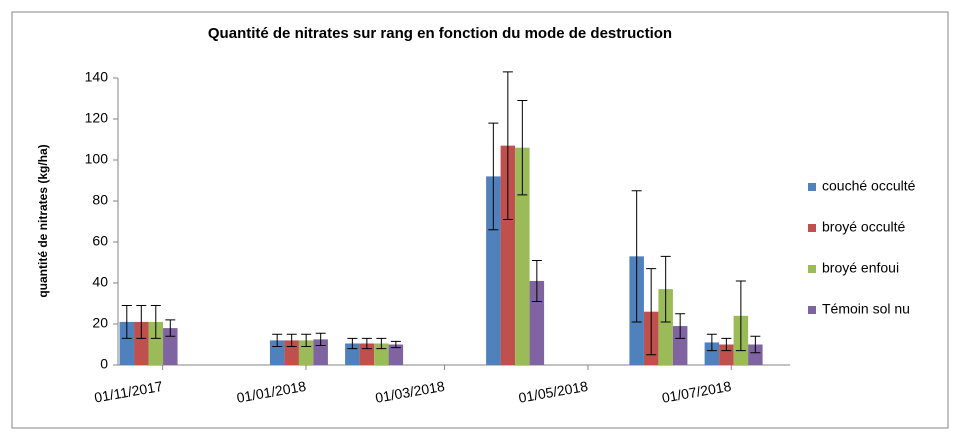 The width and height of the screenshot is (960, 437). What do you see at coordinates (100, 200) in the screenshot?
I see `y-tick-label: 80` at bounding box center [100, 200].